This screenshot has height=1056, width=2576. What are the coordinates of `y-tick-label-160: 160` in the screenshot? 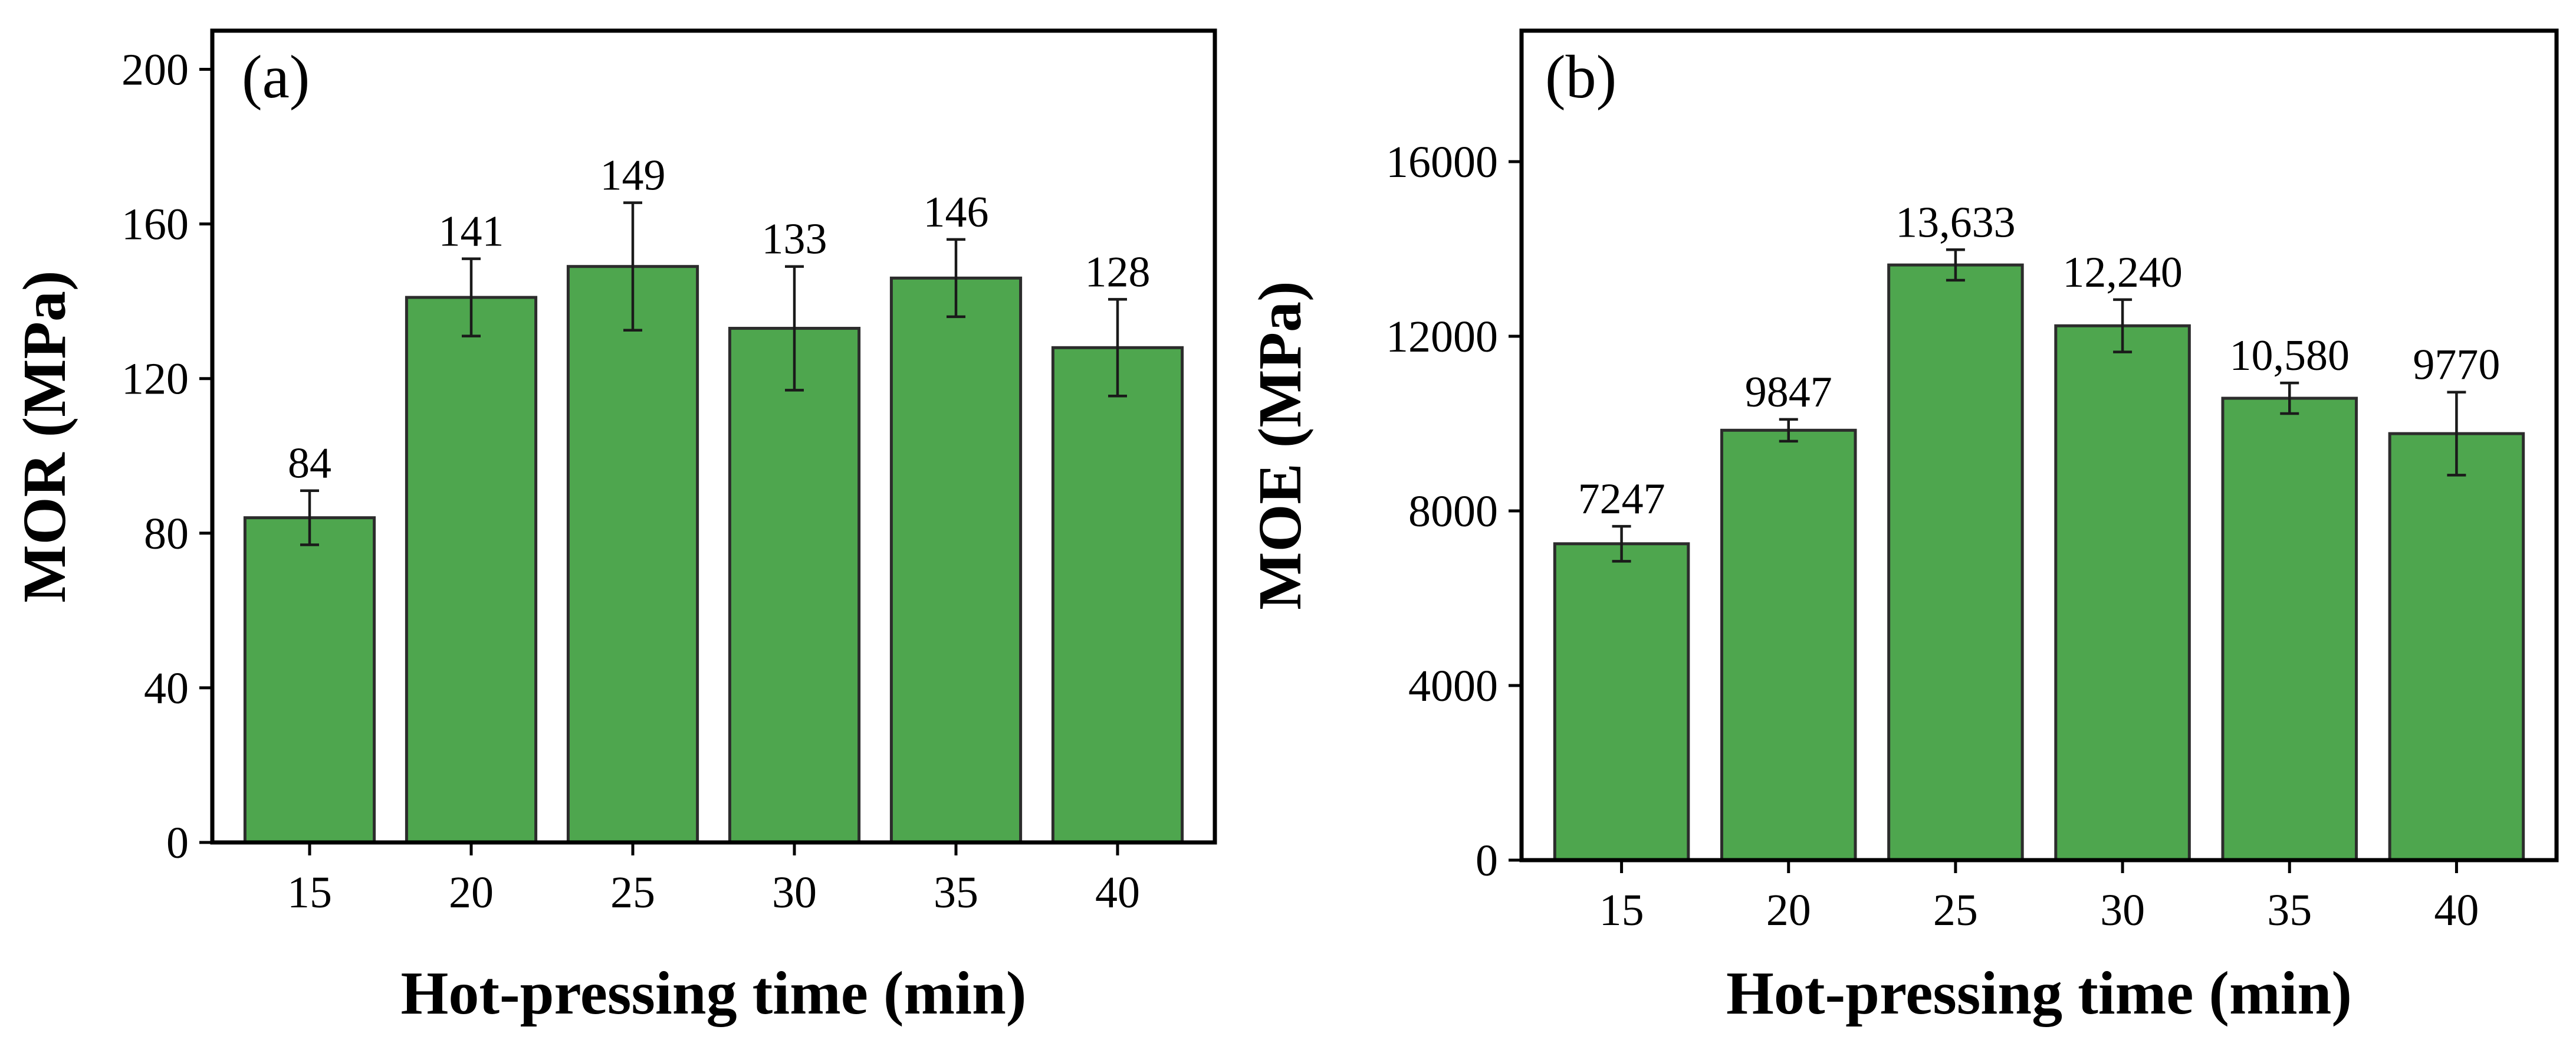 It's located at (155, 225).